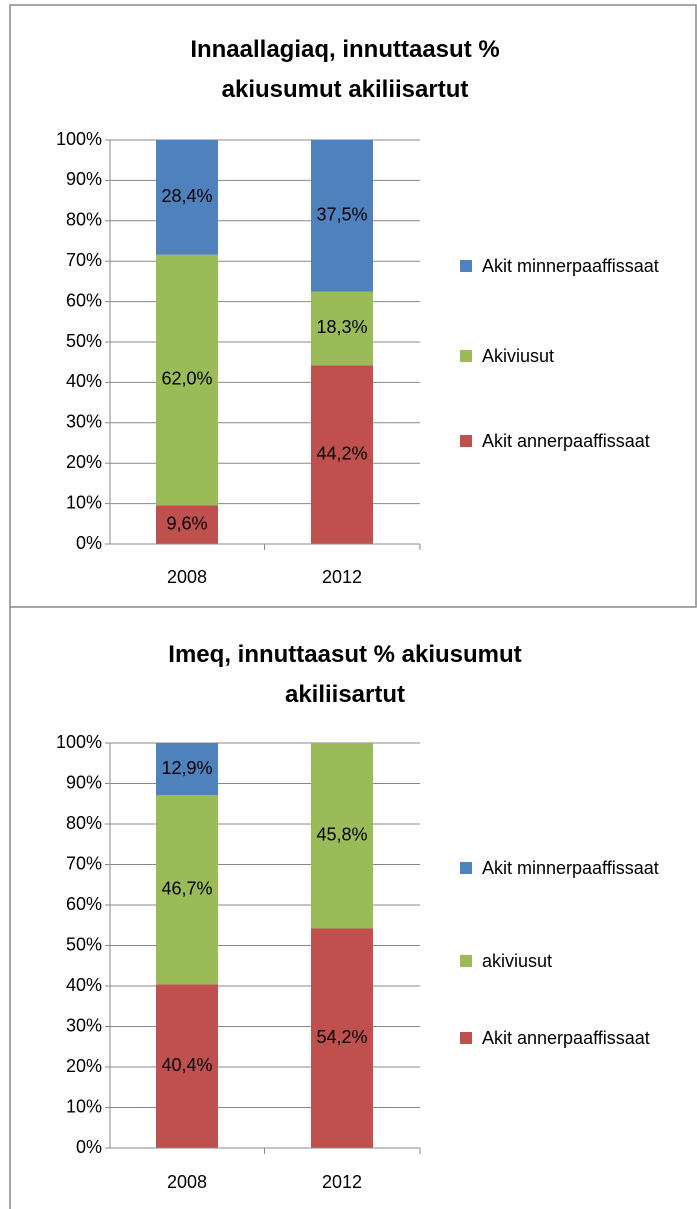 This screenshot has height=1209, width=697. I want to click on data-label: 62,0%, so click(186, 379).